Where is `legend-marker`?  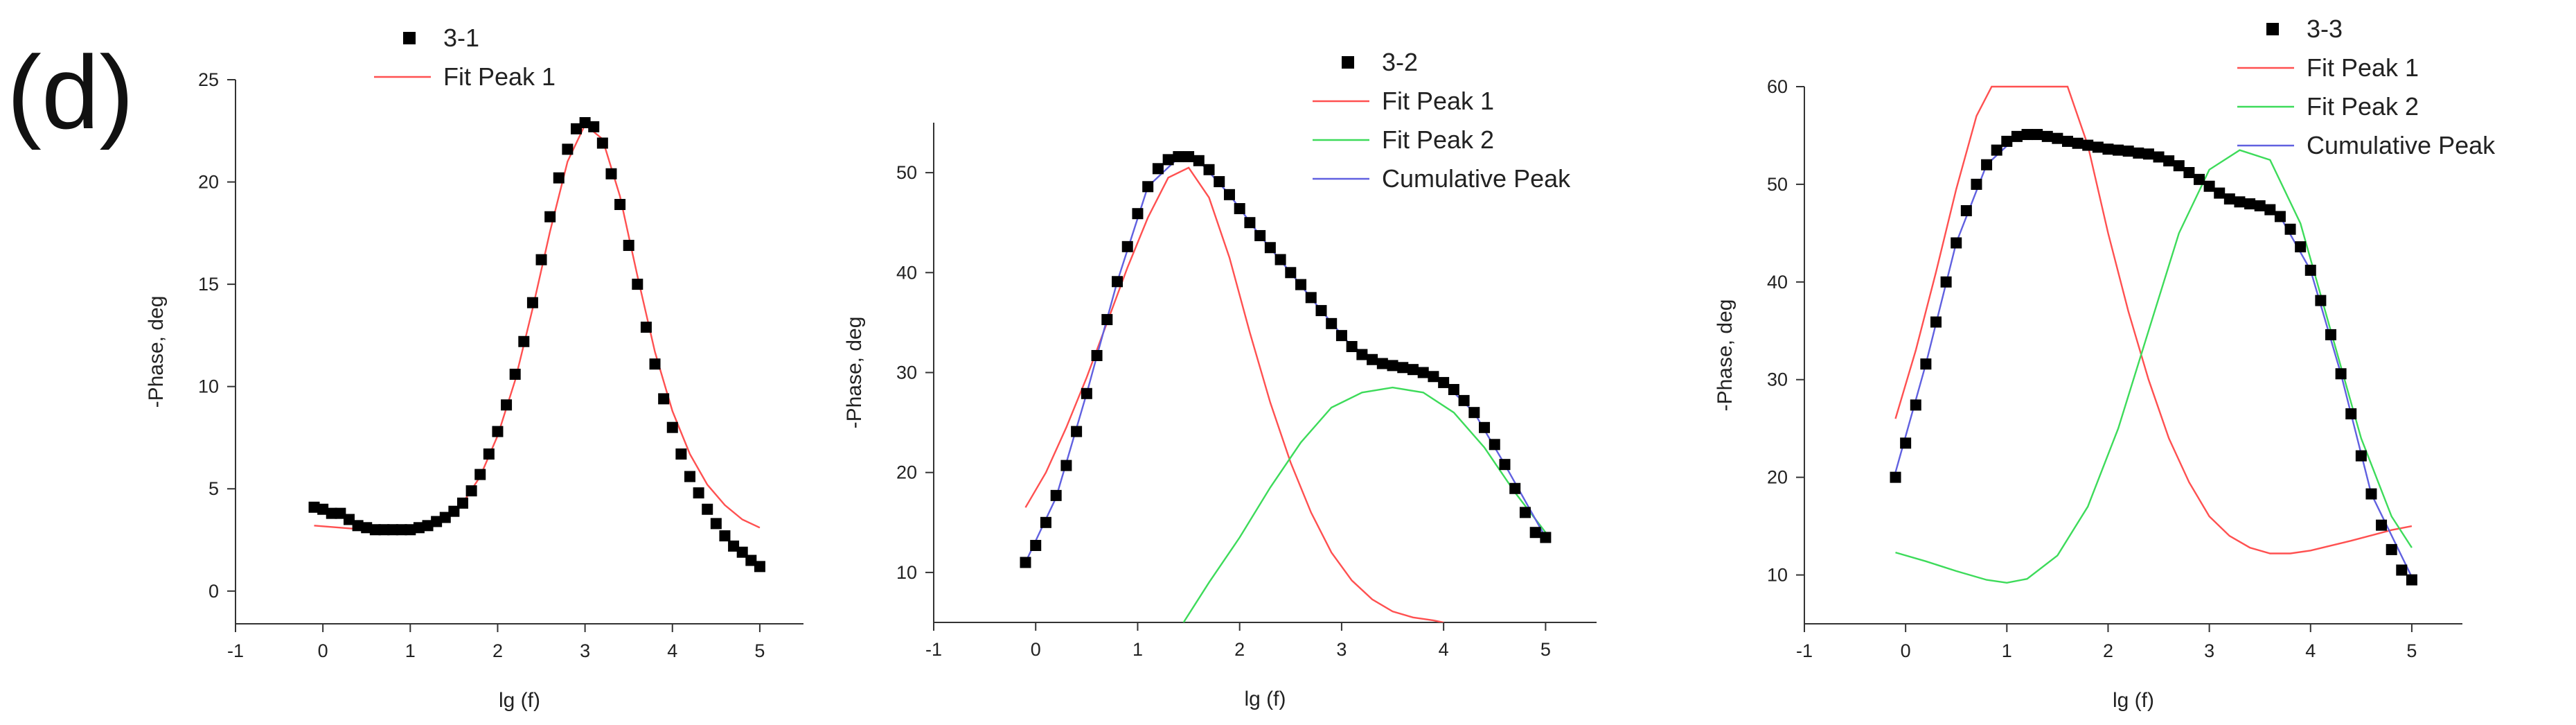 legend-marker is located at coordinates (2272, 29).